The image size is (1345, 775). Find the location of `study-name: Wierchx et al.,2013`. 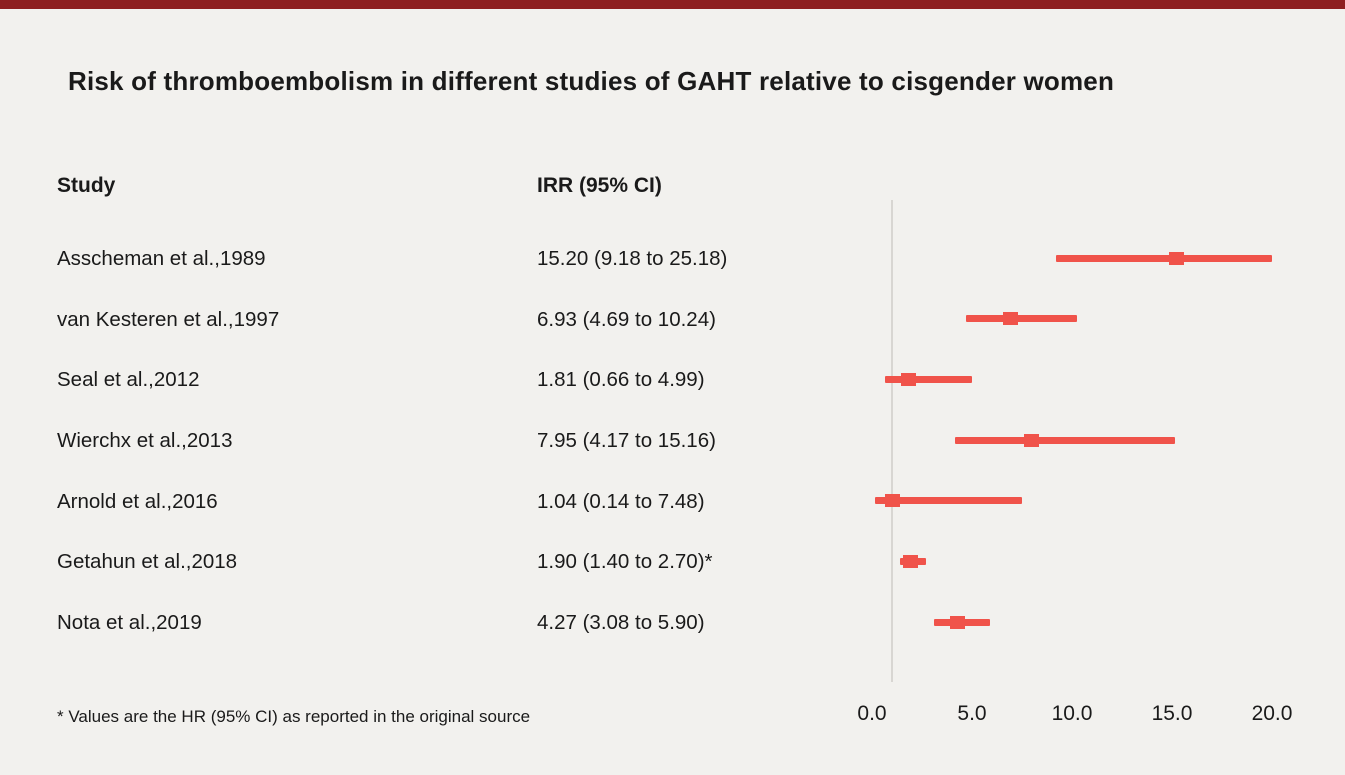

study-name: Wierchx et al.,2013 is located at coordinates (145, 440).